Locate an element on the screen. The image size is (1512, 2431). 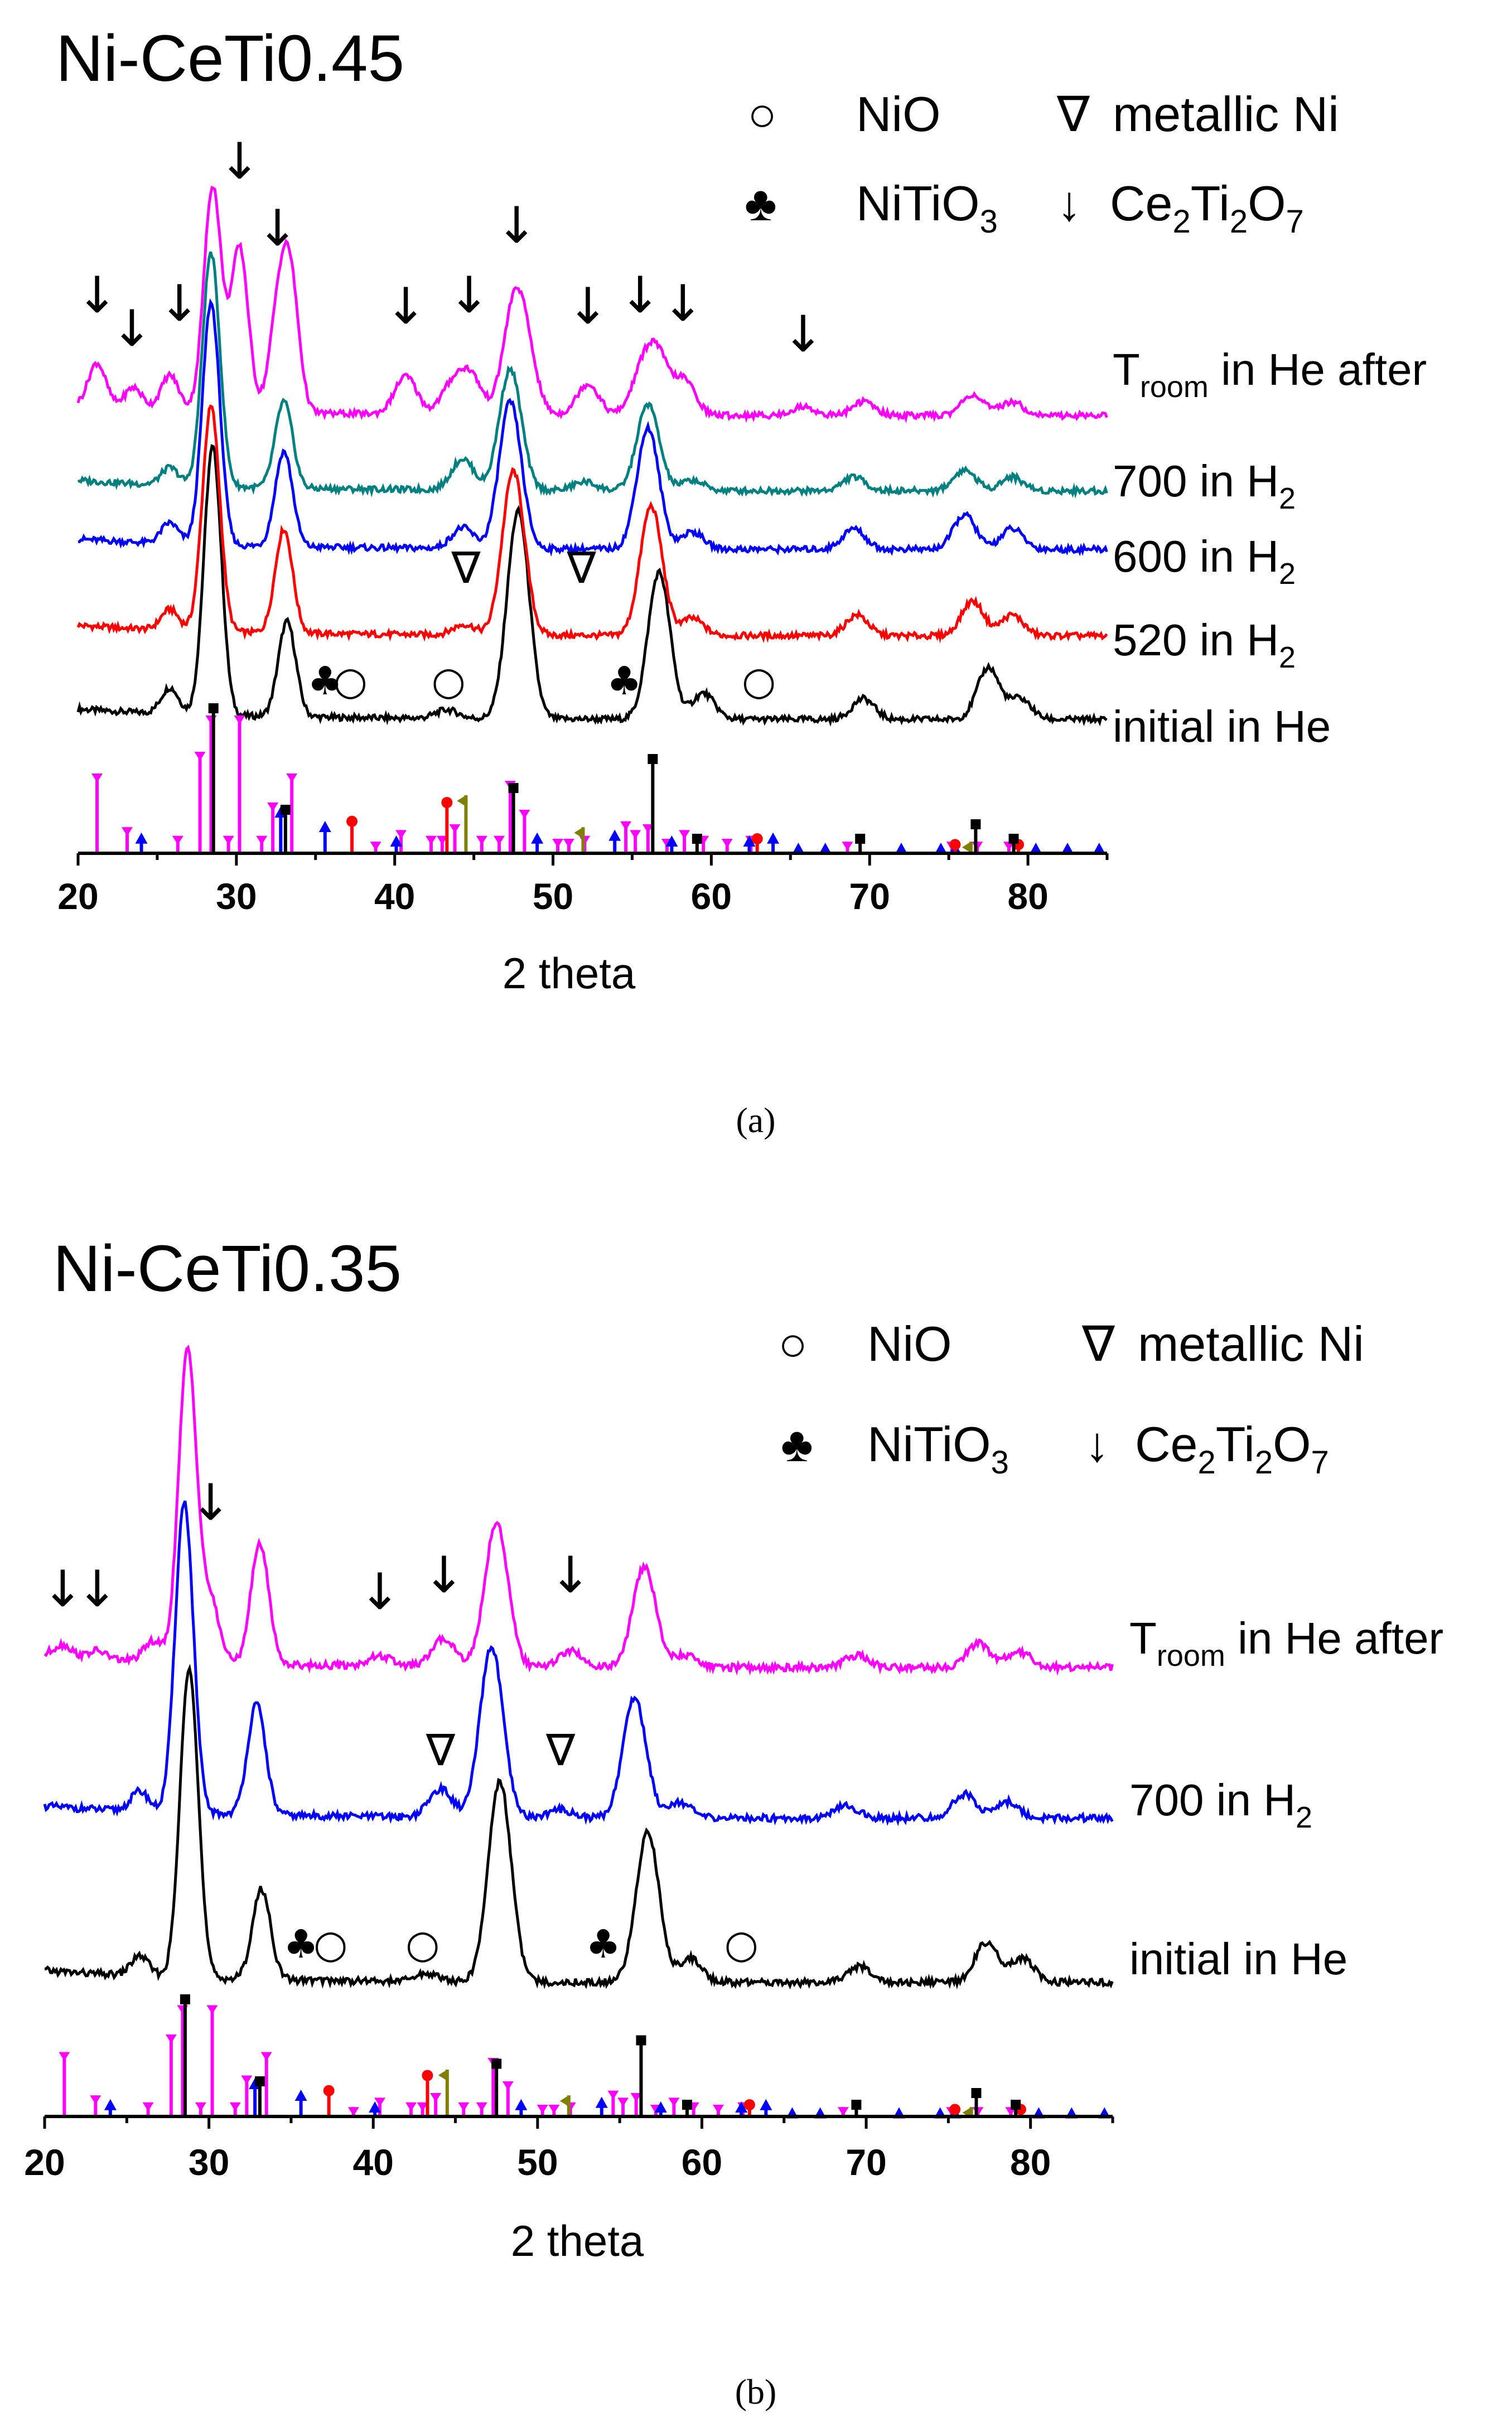
marker-metallic-ni-6: ∇ is located at coordinates (582, 568).